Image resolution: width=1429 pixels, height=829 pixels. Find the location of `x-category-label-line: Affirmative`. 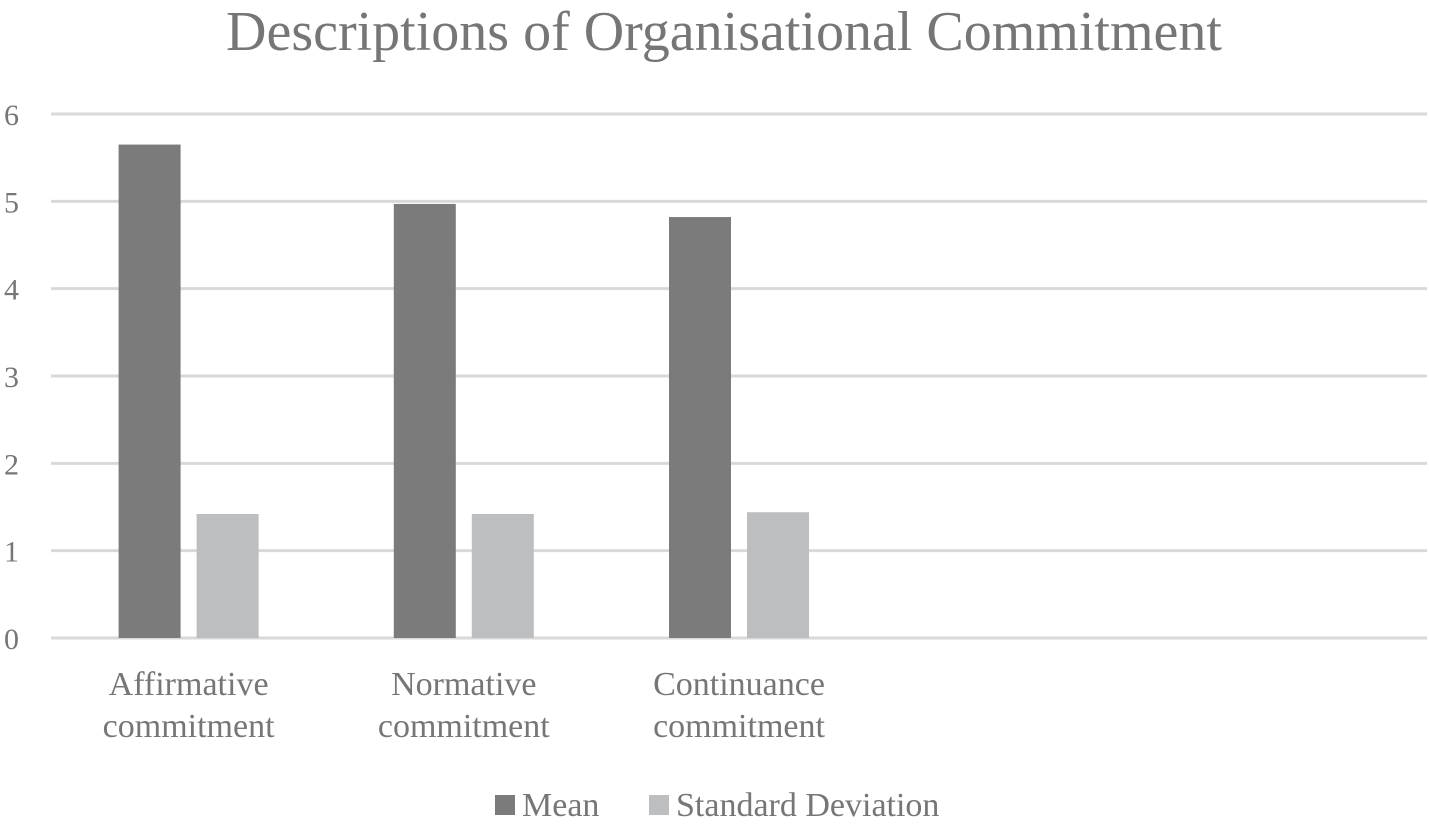

x-category-label-line: Affirmative is located at coordinates (189, 684).